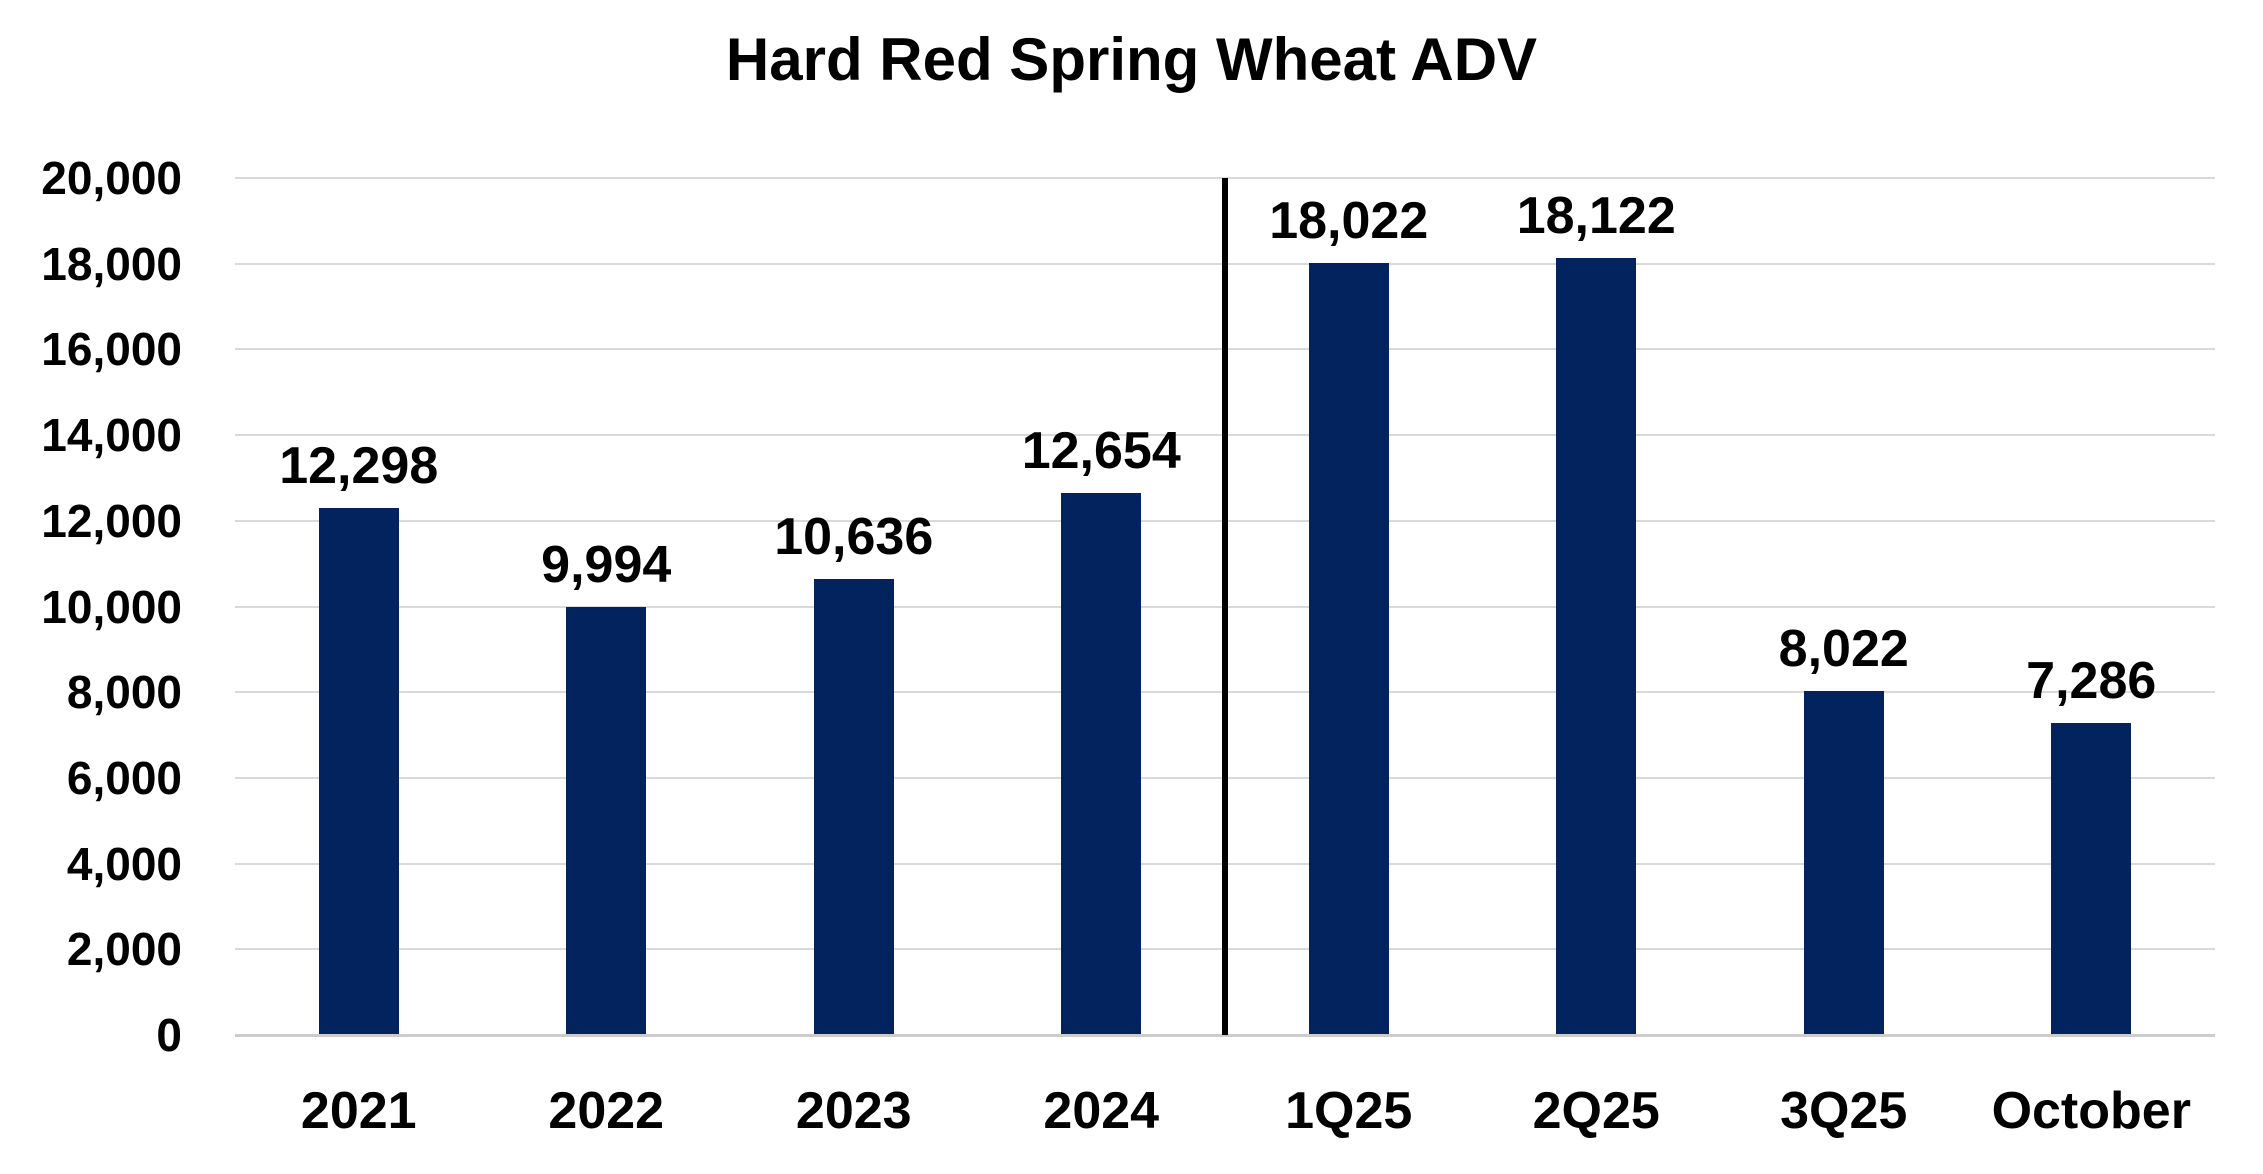  What do you see at coordinates (606, 564) in the screenshot?
I see `bar-value-label: 9,994` at bounding box center [606, 564].